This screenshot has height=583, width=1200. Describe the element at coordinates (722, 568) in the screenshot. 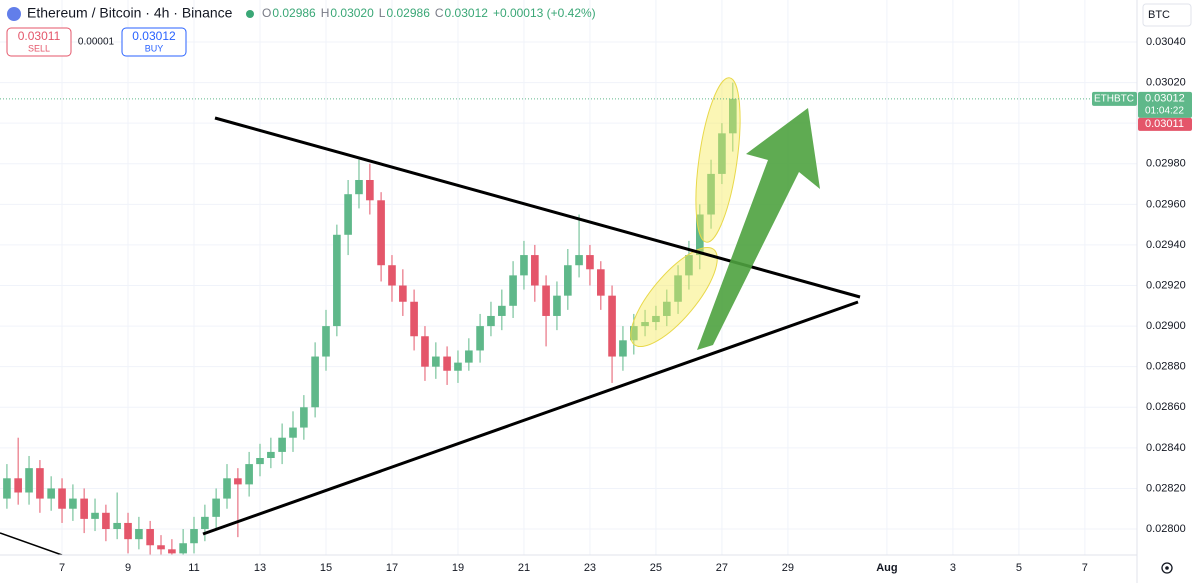

I see `x-tick-label: 27` at that location.